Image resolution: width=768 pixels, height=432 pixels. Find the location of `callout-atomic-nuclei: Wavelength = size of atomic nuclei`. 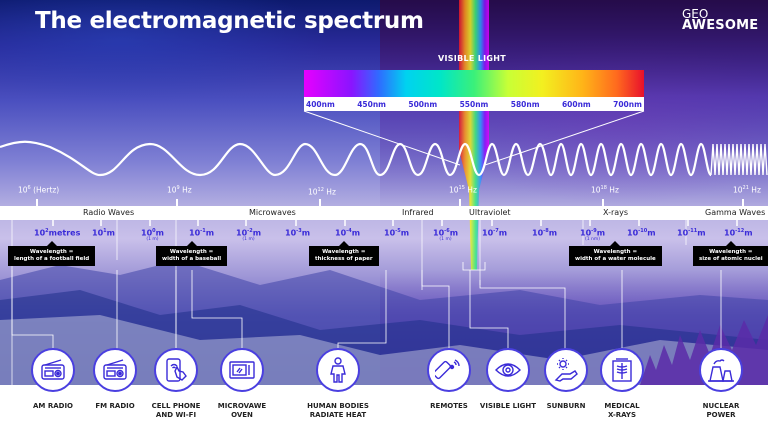

callout-atomic-nuclei: Wavelength = size of atomic nuclei is located at coordinates (730, 253).